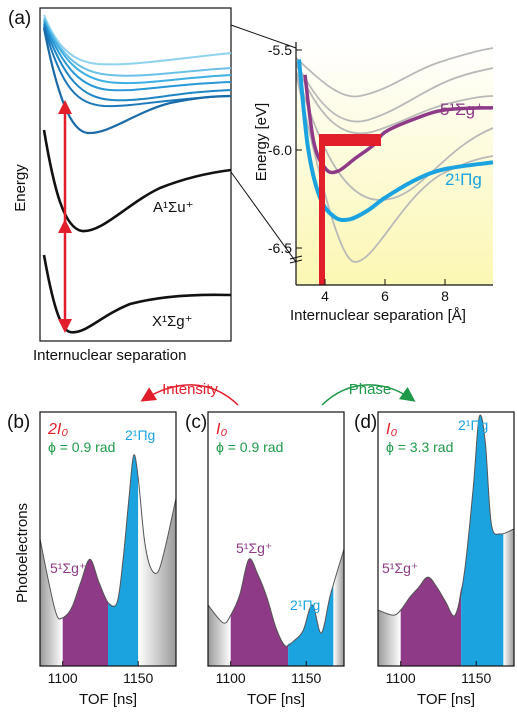  I want to click on phase-arrow, so click(368, 395).